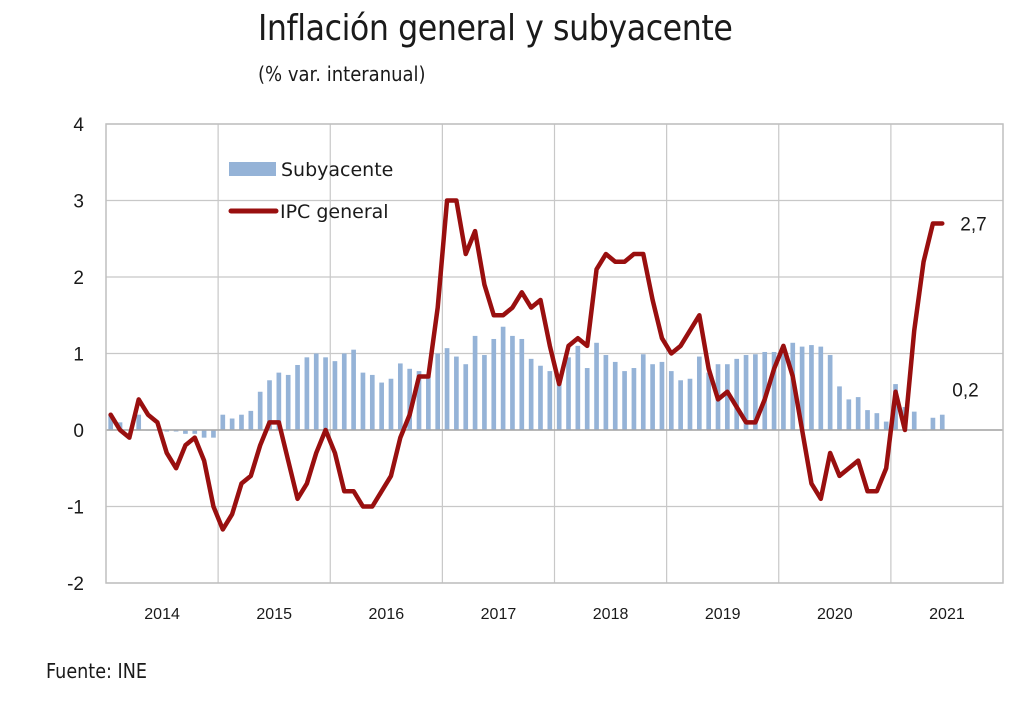 Image resolution: width=1024 pixels, height=704 pixels. What do you see at coordinates (554, 614) in the screenshot?
I see `x-axis-ticks: 2014 2015 2016 2017 2018 2019 2020 2021` at bounding box center [554, 614].